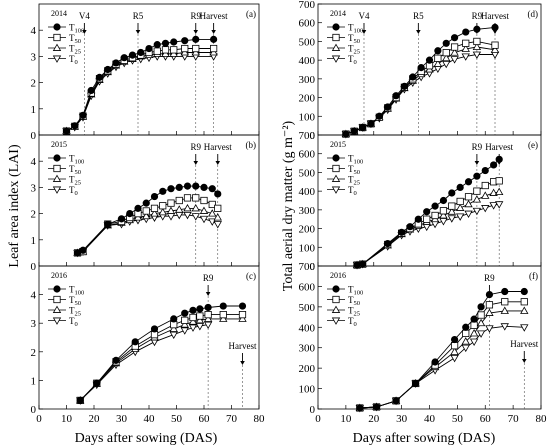 This screenshot has height=448, width=550. I want to click on y-tick-label: 400, so click(307, 192).